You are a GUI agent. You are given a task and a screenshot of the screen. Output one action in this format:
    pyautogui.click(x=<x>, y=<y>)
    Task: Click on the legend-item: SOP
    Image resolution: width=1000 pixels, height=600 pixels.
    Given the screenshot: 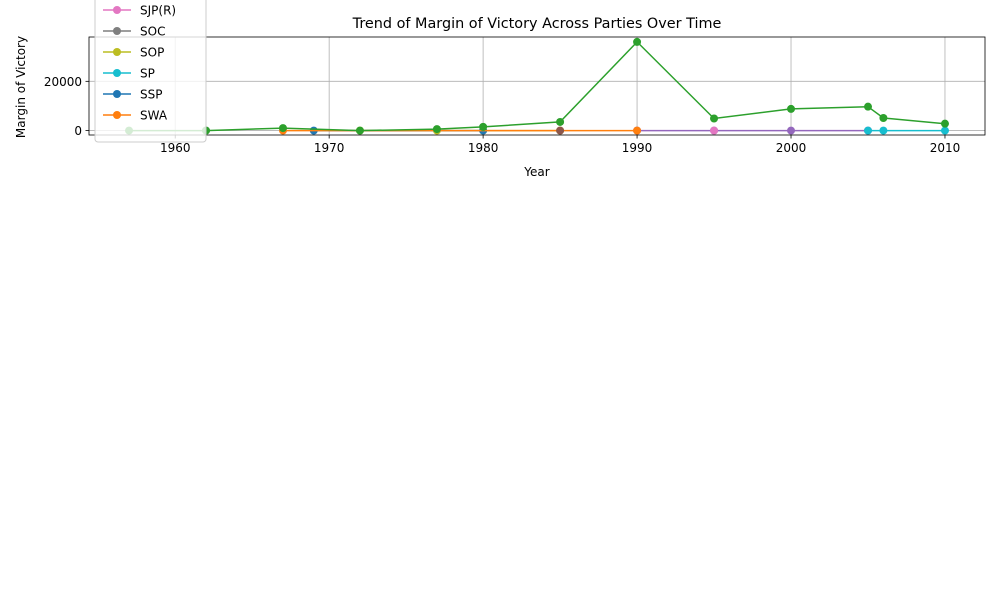 What is the action you would take?
    pyautogui.click(x=133, y=53)
    